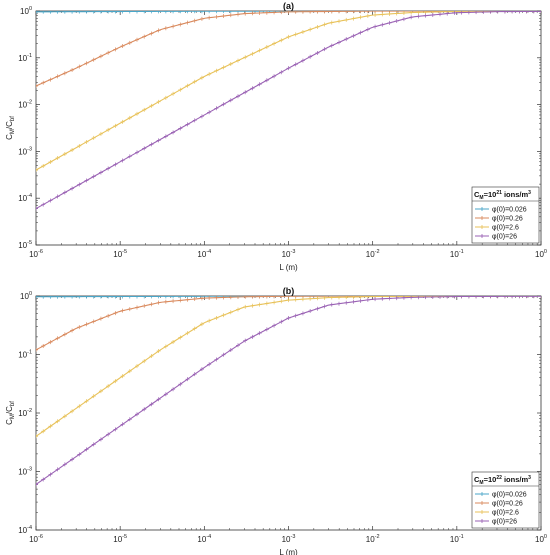 This screenshot has height=555, width=550. I want to click on x-tick-label: 10⁻³, so click(289, 254).